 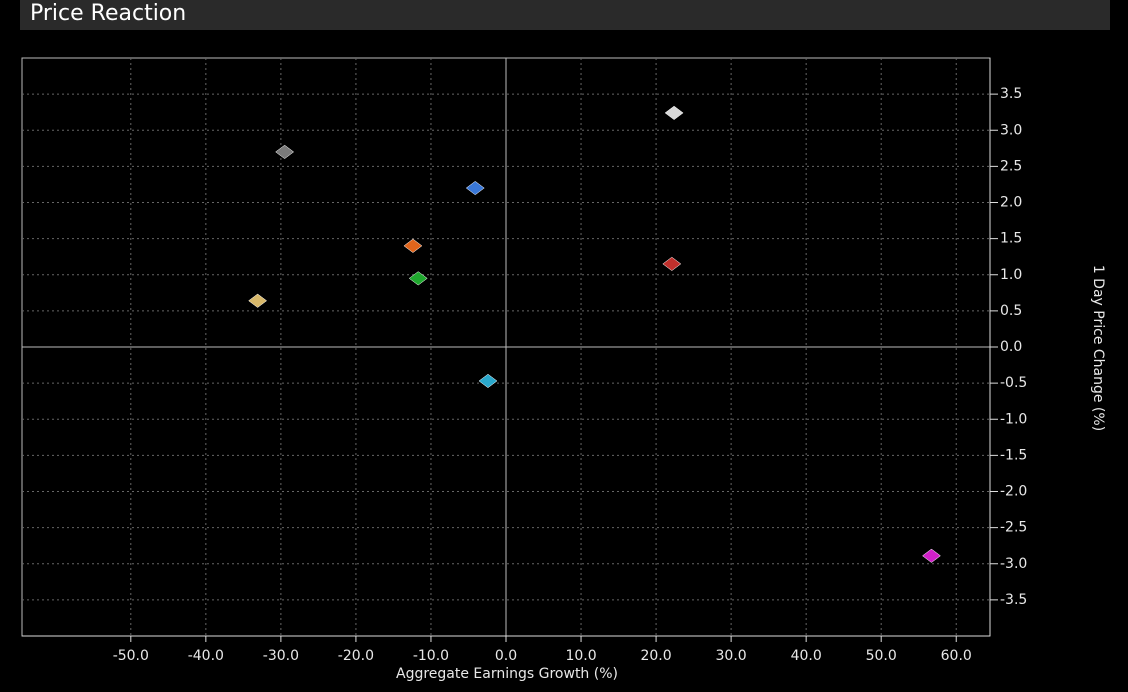 I want to click on x-tick-label: 0.0, so click(x=506, y=656).